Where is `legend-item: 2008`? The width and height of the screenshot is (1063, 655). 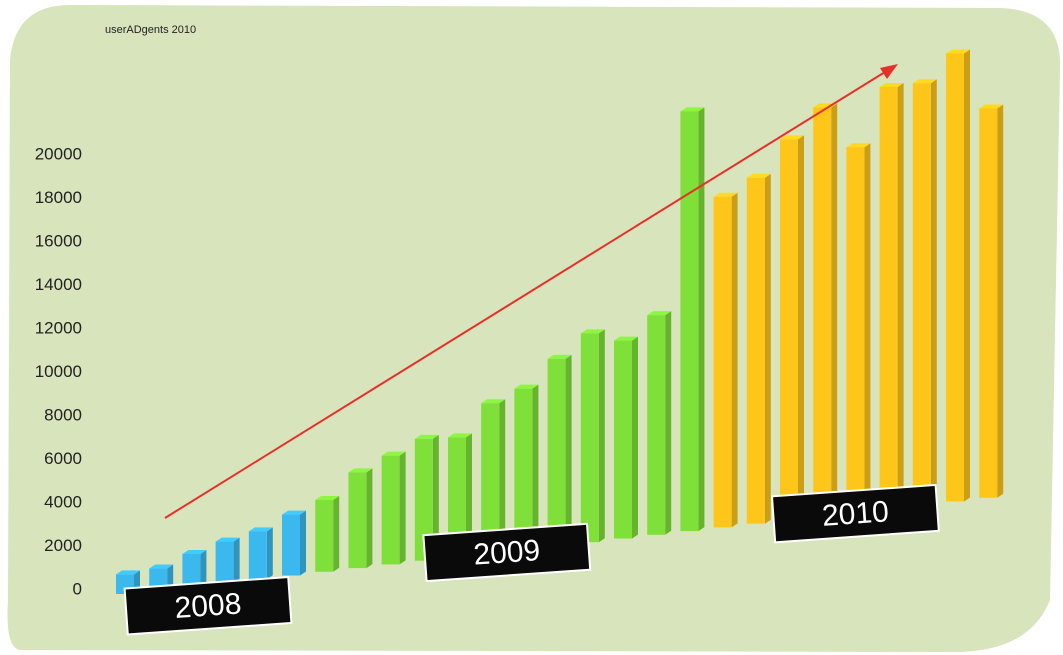
legend-item: 2008 is located at coordinates (208, 606).